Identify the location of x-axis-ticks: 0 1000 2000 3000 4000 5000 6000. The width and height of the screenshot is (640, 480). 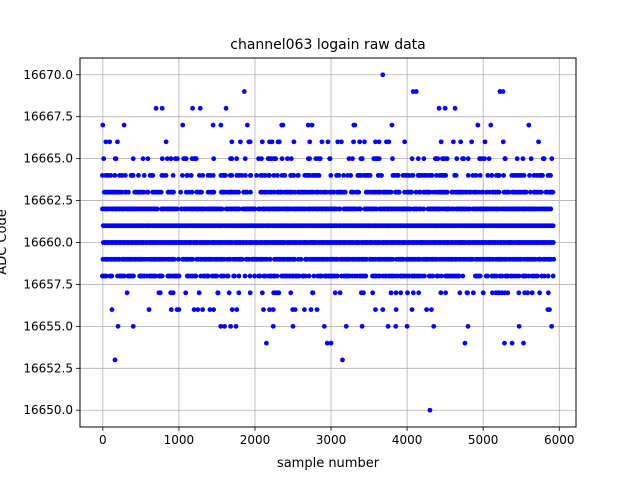
(337, 437).